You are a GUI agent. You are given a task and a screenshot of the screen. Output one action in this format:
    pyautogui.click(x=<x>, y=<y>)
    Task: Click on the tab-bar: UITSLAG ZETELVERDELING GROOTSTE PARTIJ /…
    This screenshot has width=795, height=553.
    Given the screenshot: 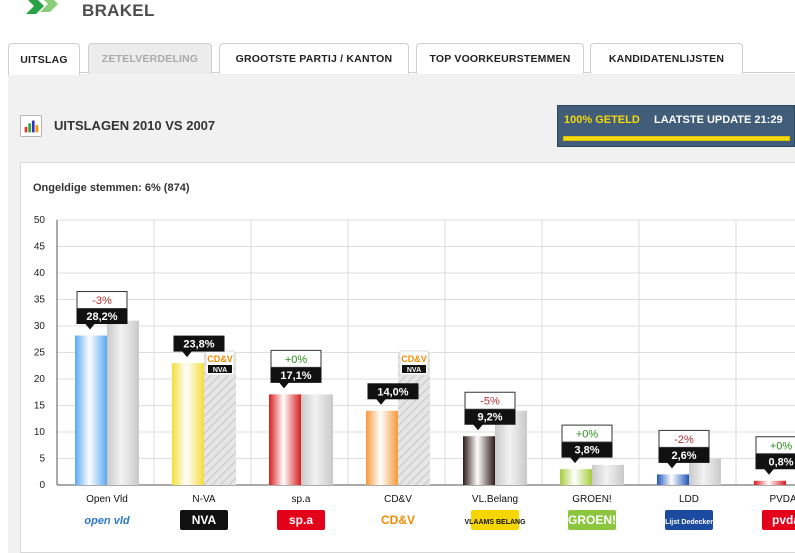 What is the action you would take?
    pyautogui.click(x=401, y=59)
    